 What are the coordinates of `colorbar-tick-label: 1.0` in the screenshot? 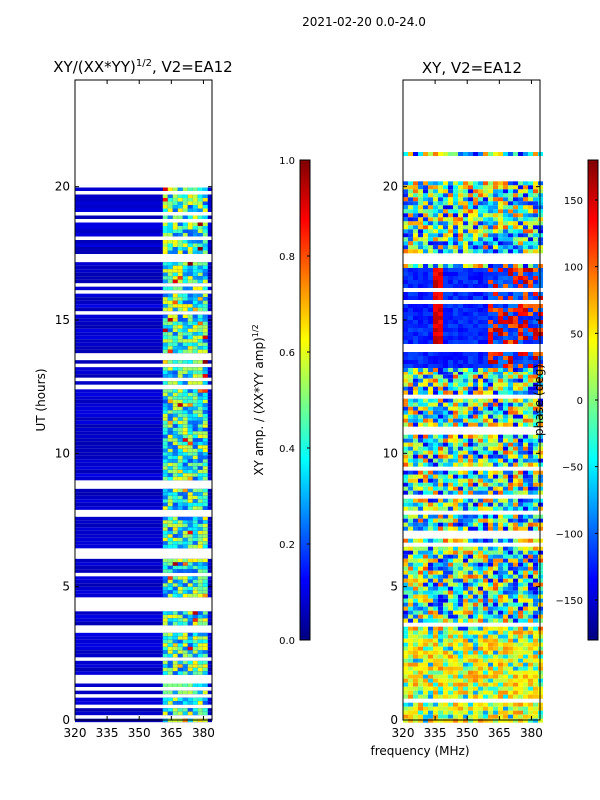 It's located at (287, 161).